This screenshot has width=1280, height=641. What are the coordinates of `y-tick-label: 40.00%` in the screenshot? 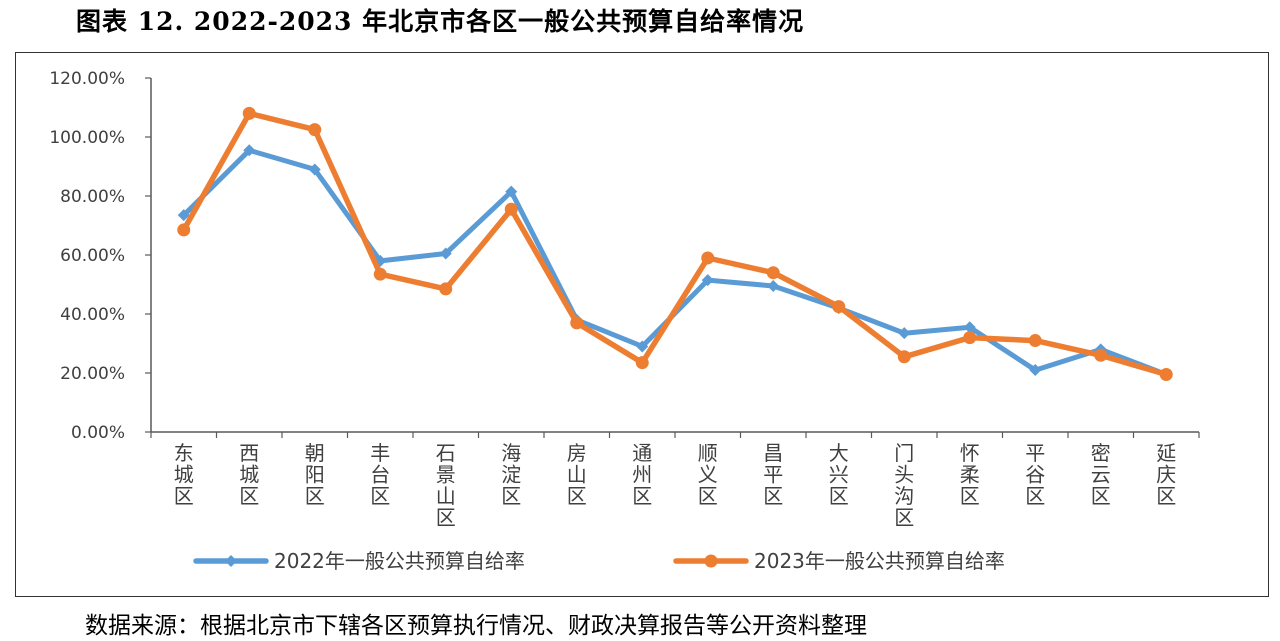 It's located at (92, 315).